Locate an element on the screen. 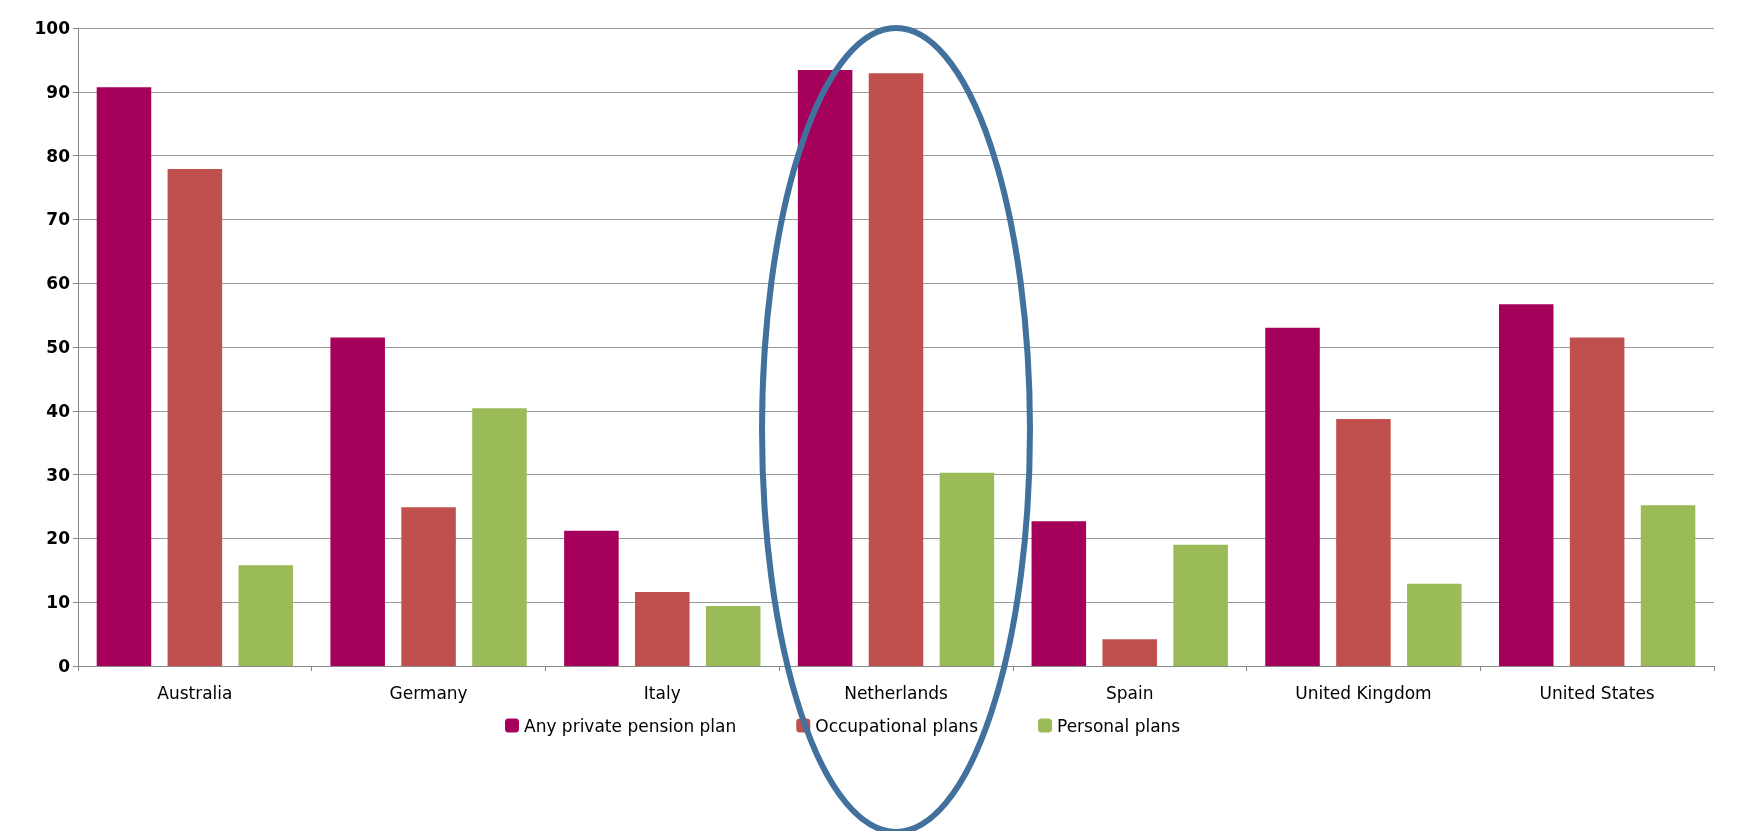 This screenshot has width=1742, height=839. y-tick-label: 40 is located at coordinates (58, 410).